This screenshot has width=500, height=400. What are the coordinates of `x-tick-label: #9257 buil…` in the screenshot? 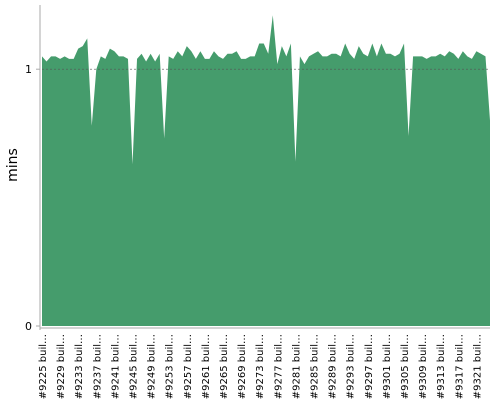 It's located at (188, 366).